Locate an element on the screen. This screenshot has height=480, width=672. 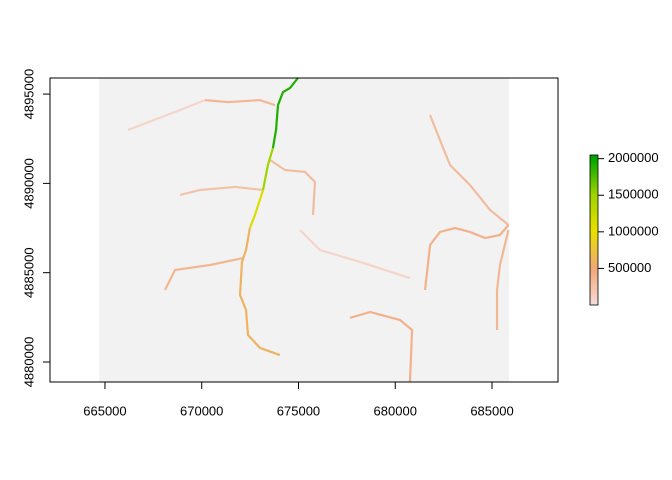
x-tick-label: 675000 is located at coordinates (298, 410).